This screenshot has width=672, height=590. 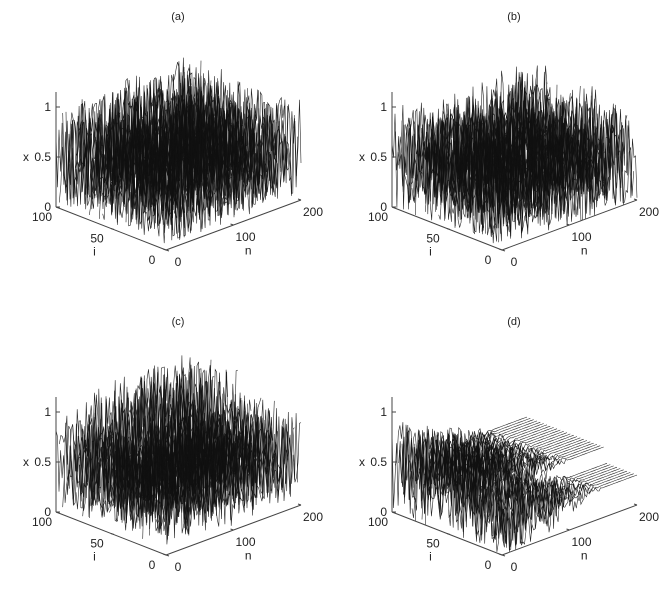 What do you see at coordinates (178, 322) in the screenshot?
I see `panel-title: (c)` at bounding box center [178, 322].